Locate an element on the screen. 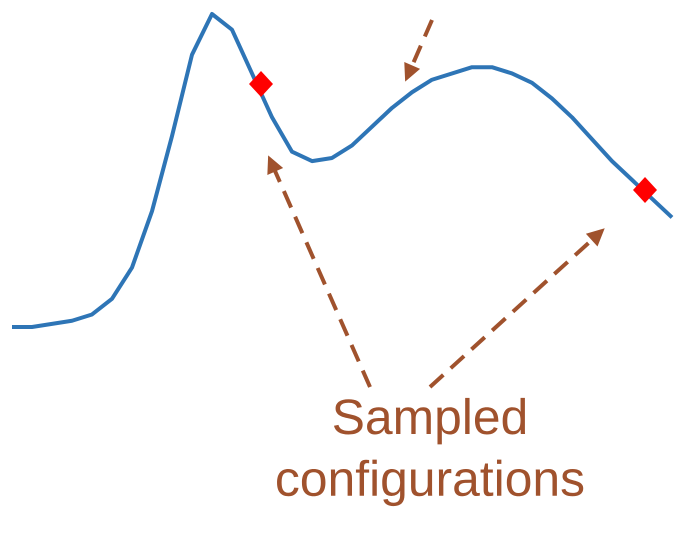  text: Sampled configurations is located at coordinates (430, 452).